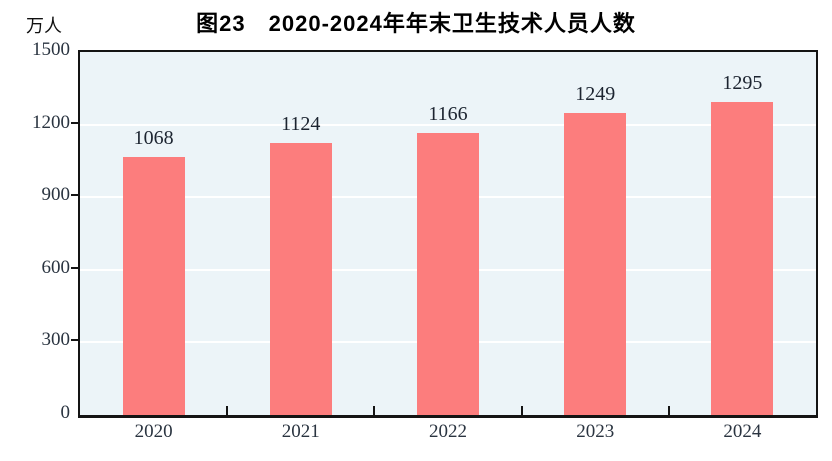 The height and width of the screenshot is (461, 832). I want to click on x-tick-label: 2024, so click(742, 431).